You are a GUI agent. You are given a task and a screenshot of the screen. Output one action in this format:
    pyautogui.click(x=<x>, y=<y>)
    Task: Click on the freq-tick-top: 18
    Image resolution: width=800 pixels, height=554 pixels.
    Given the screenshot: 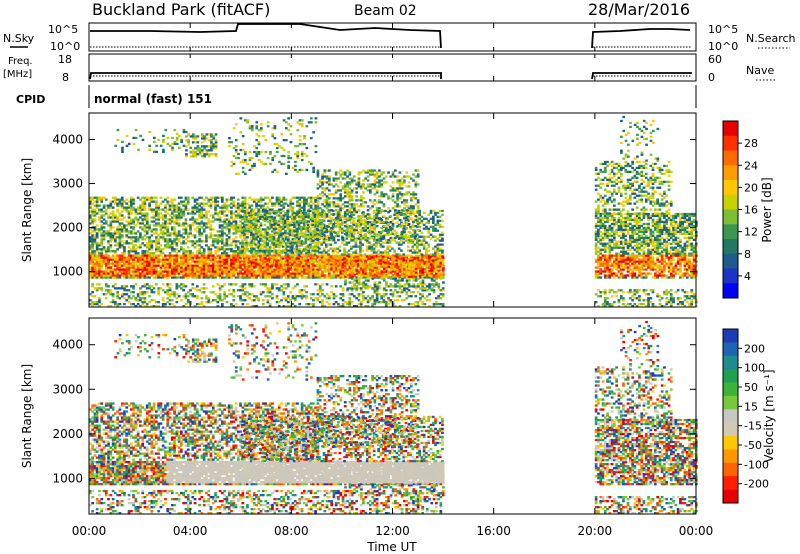 What is the action you would take?
    pyautogui.click(x=65, y=59)
    